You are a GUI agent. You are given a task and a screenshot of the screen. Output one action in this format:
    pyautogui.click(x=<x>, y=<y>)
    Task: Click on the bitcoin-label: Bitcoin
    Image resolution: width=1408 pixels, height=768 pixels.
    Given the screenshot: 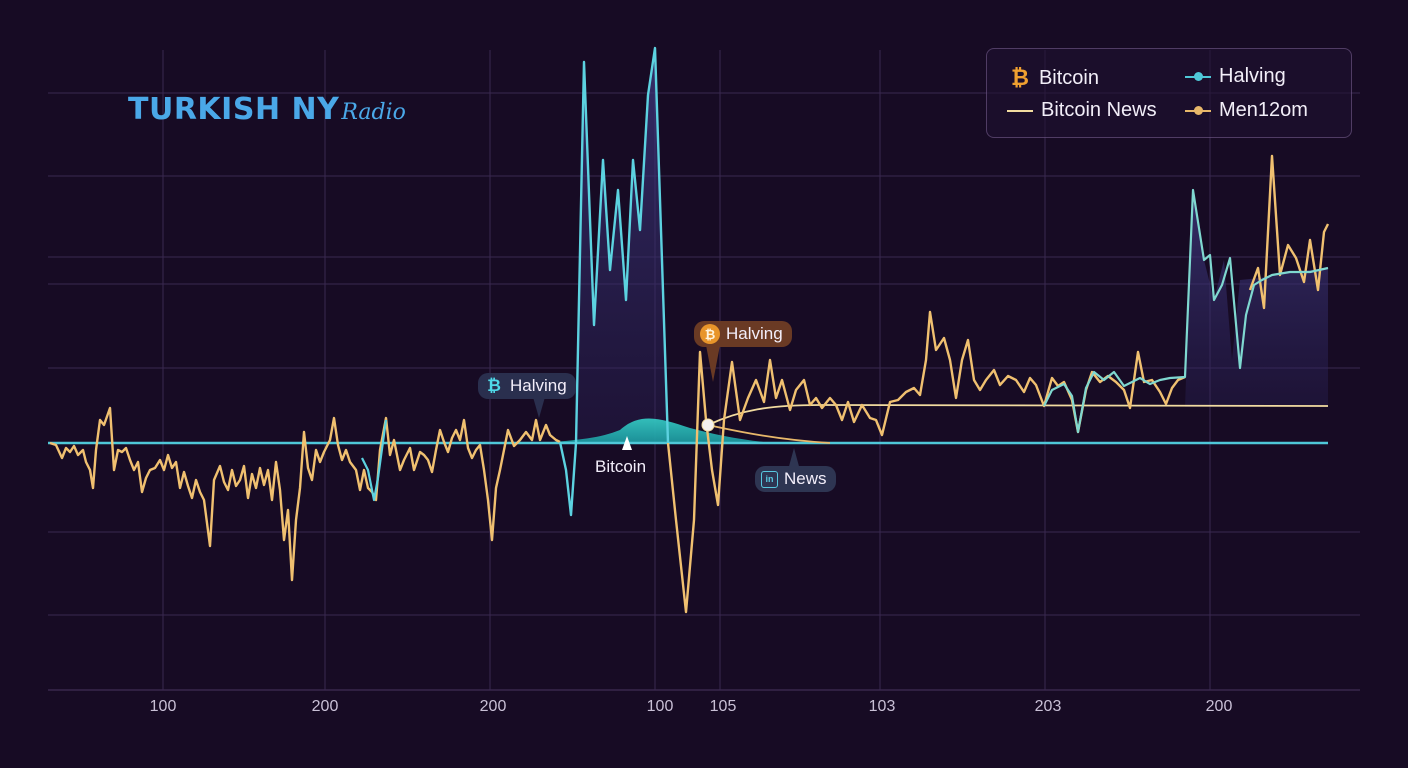 What is the action you would take?
    pyautogui.click(x=621, y=466)
    